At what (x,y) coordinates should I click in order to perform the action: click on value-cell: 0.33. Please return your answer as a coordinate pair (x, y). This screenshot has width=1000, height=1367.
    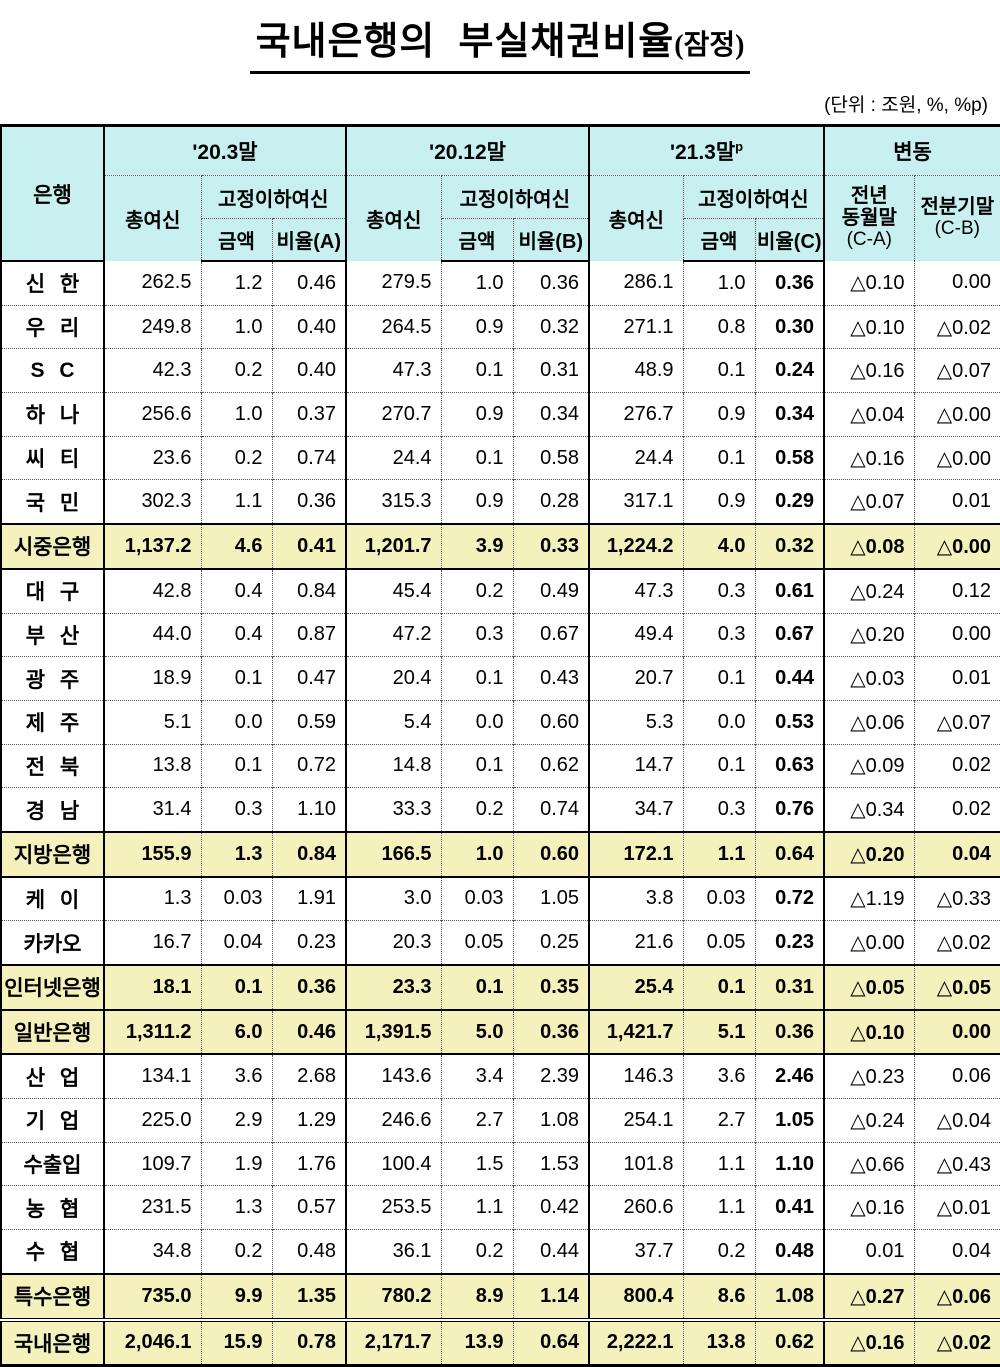
    Looking at the image, I should click on (551, 546).